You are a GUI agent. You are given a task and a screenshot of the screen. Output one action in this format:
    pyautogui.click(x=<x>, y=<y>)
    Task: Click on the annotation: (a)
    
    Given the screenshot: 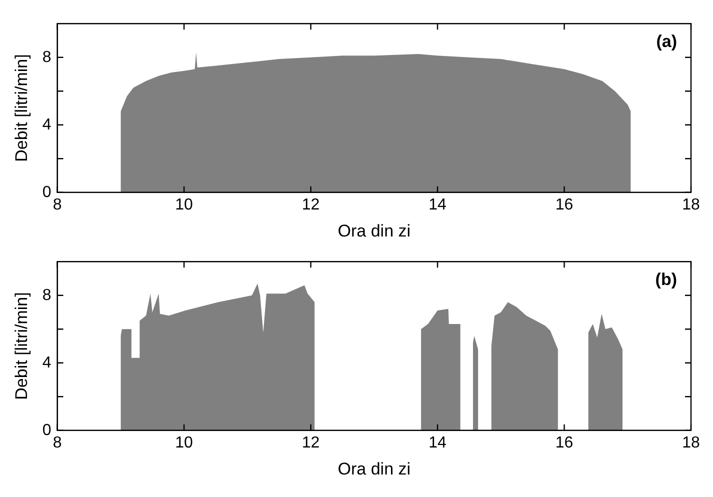 What is the action you would take?
    pyautogui.click(x=666, y=41)
    